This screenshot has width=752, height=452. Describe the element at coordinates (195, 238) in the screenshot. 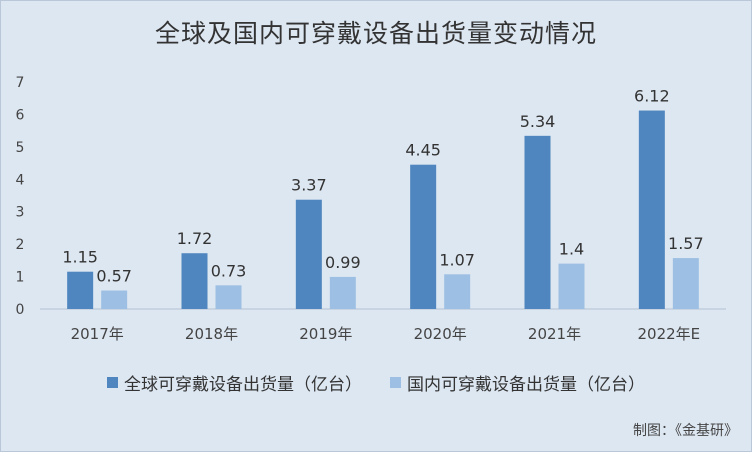

I see `data-label-s0-1: 1.72` at that location.